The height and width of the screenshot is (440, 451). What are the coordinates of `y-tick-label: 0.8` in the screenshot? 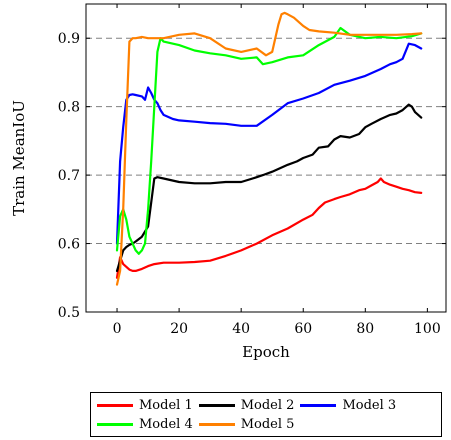 It's located at (69, 108).